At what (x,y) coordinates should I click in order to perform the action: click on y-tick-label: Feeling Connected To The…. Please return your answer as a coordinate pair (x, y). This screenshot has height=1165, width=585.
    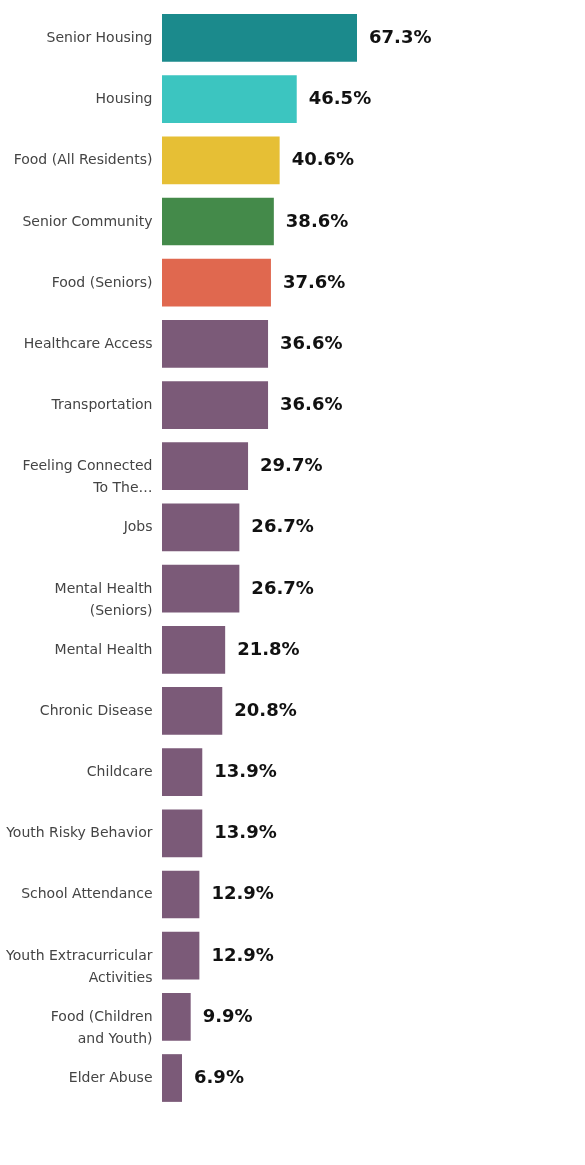
    Looking at the image, I should click on (87, 476).